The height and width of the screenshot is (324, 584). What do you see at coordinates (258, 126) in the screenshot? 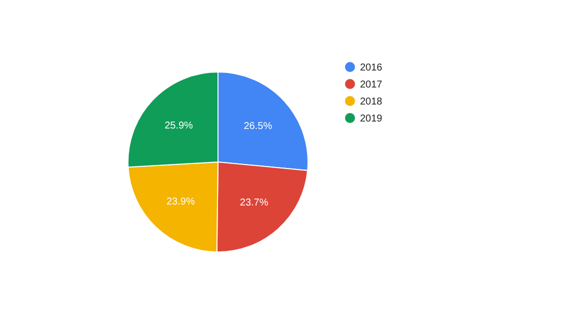
I see `data-label: 26.5%` at bounding box center [258, 126].